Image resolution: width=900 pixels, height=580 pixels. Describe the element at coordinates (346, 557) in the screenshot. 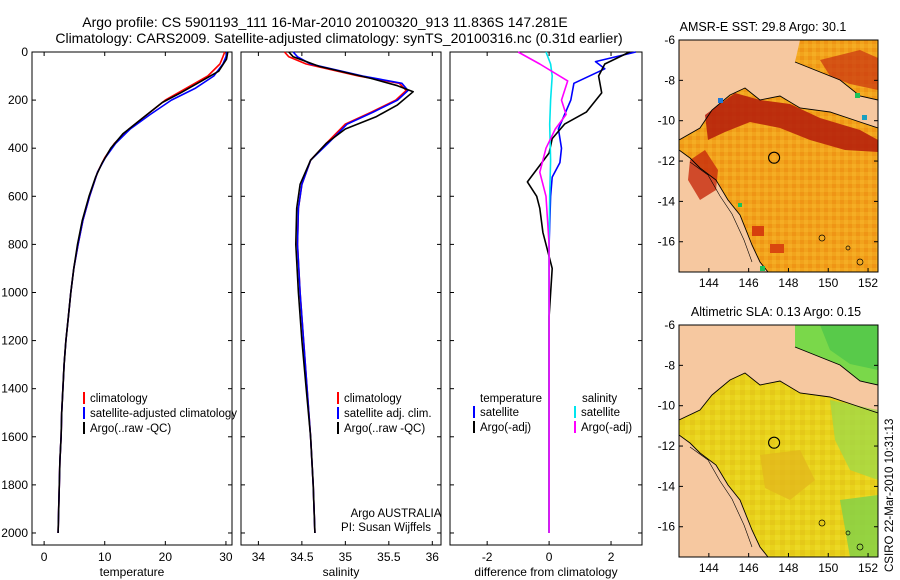

I see `x-tick-label: 35` at that location.